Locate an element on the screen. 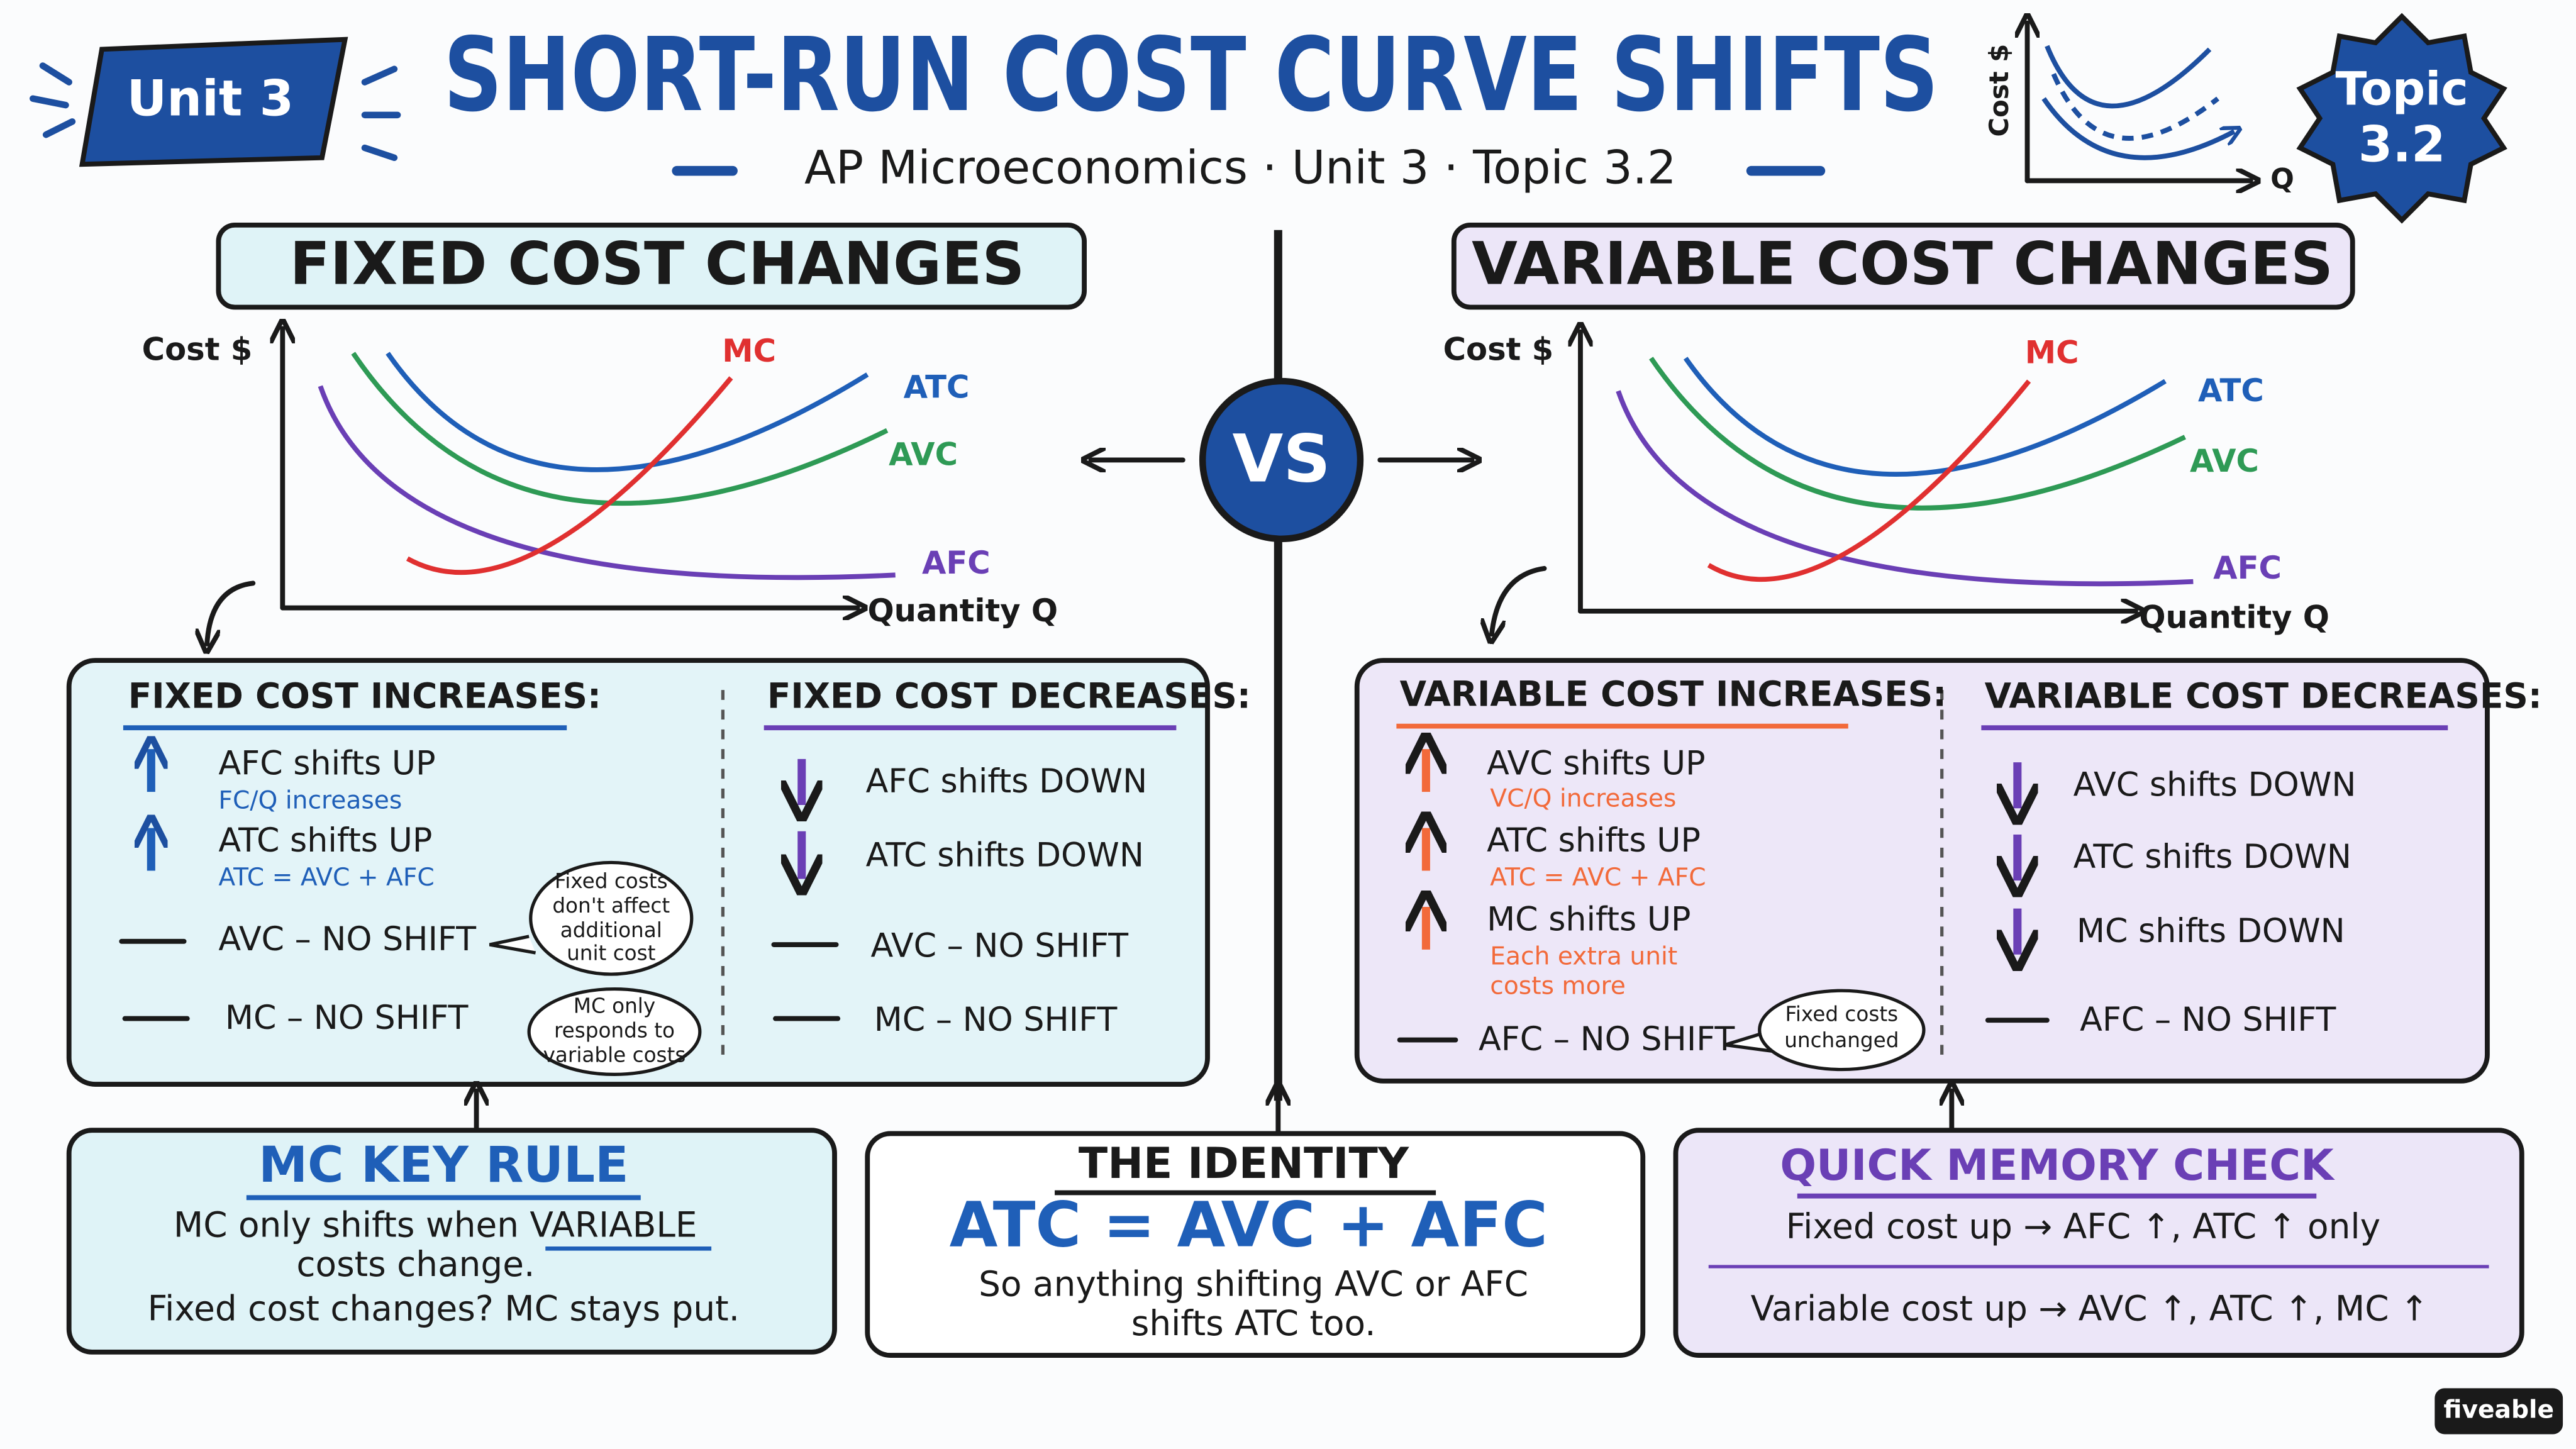  topic-badge-line: 3.2 is located at coordinates (2402, 145).